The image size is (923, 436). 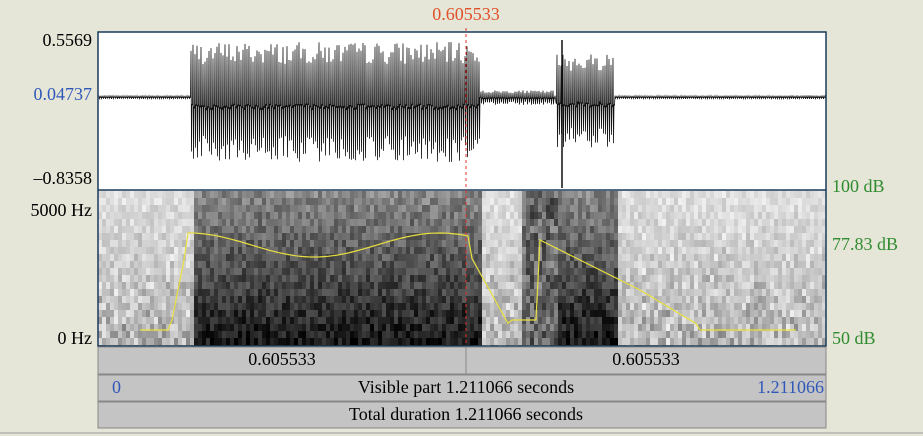 What do you see at coordinates (646, 360) in the screenshot?
I see `selection-right-bar` at bounding box center [646, 360].